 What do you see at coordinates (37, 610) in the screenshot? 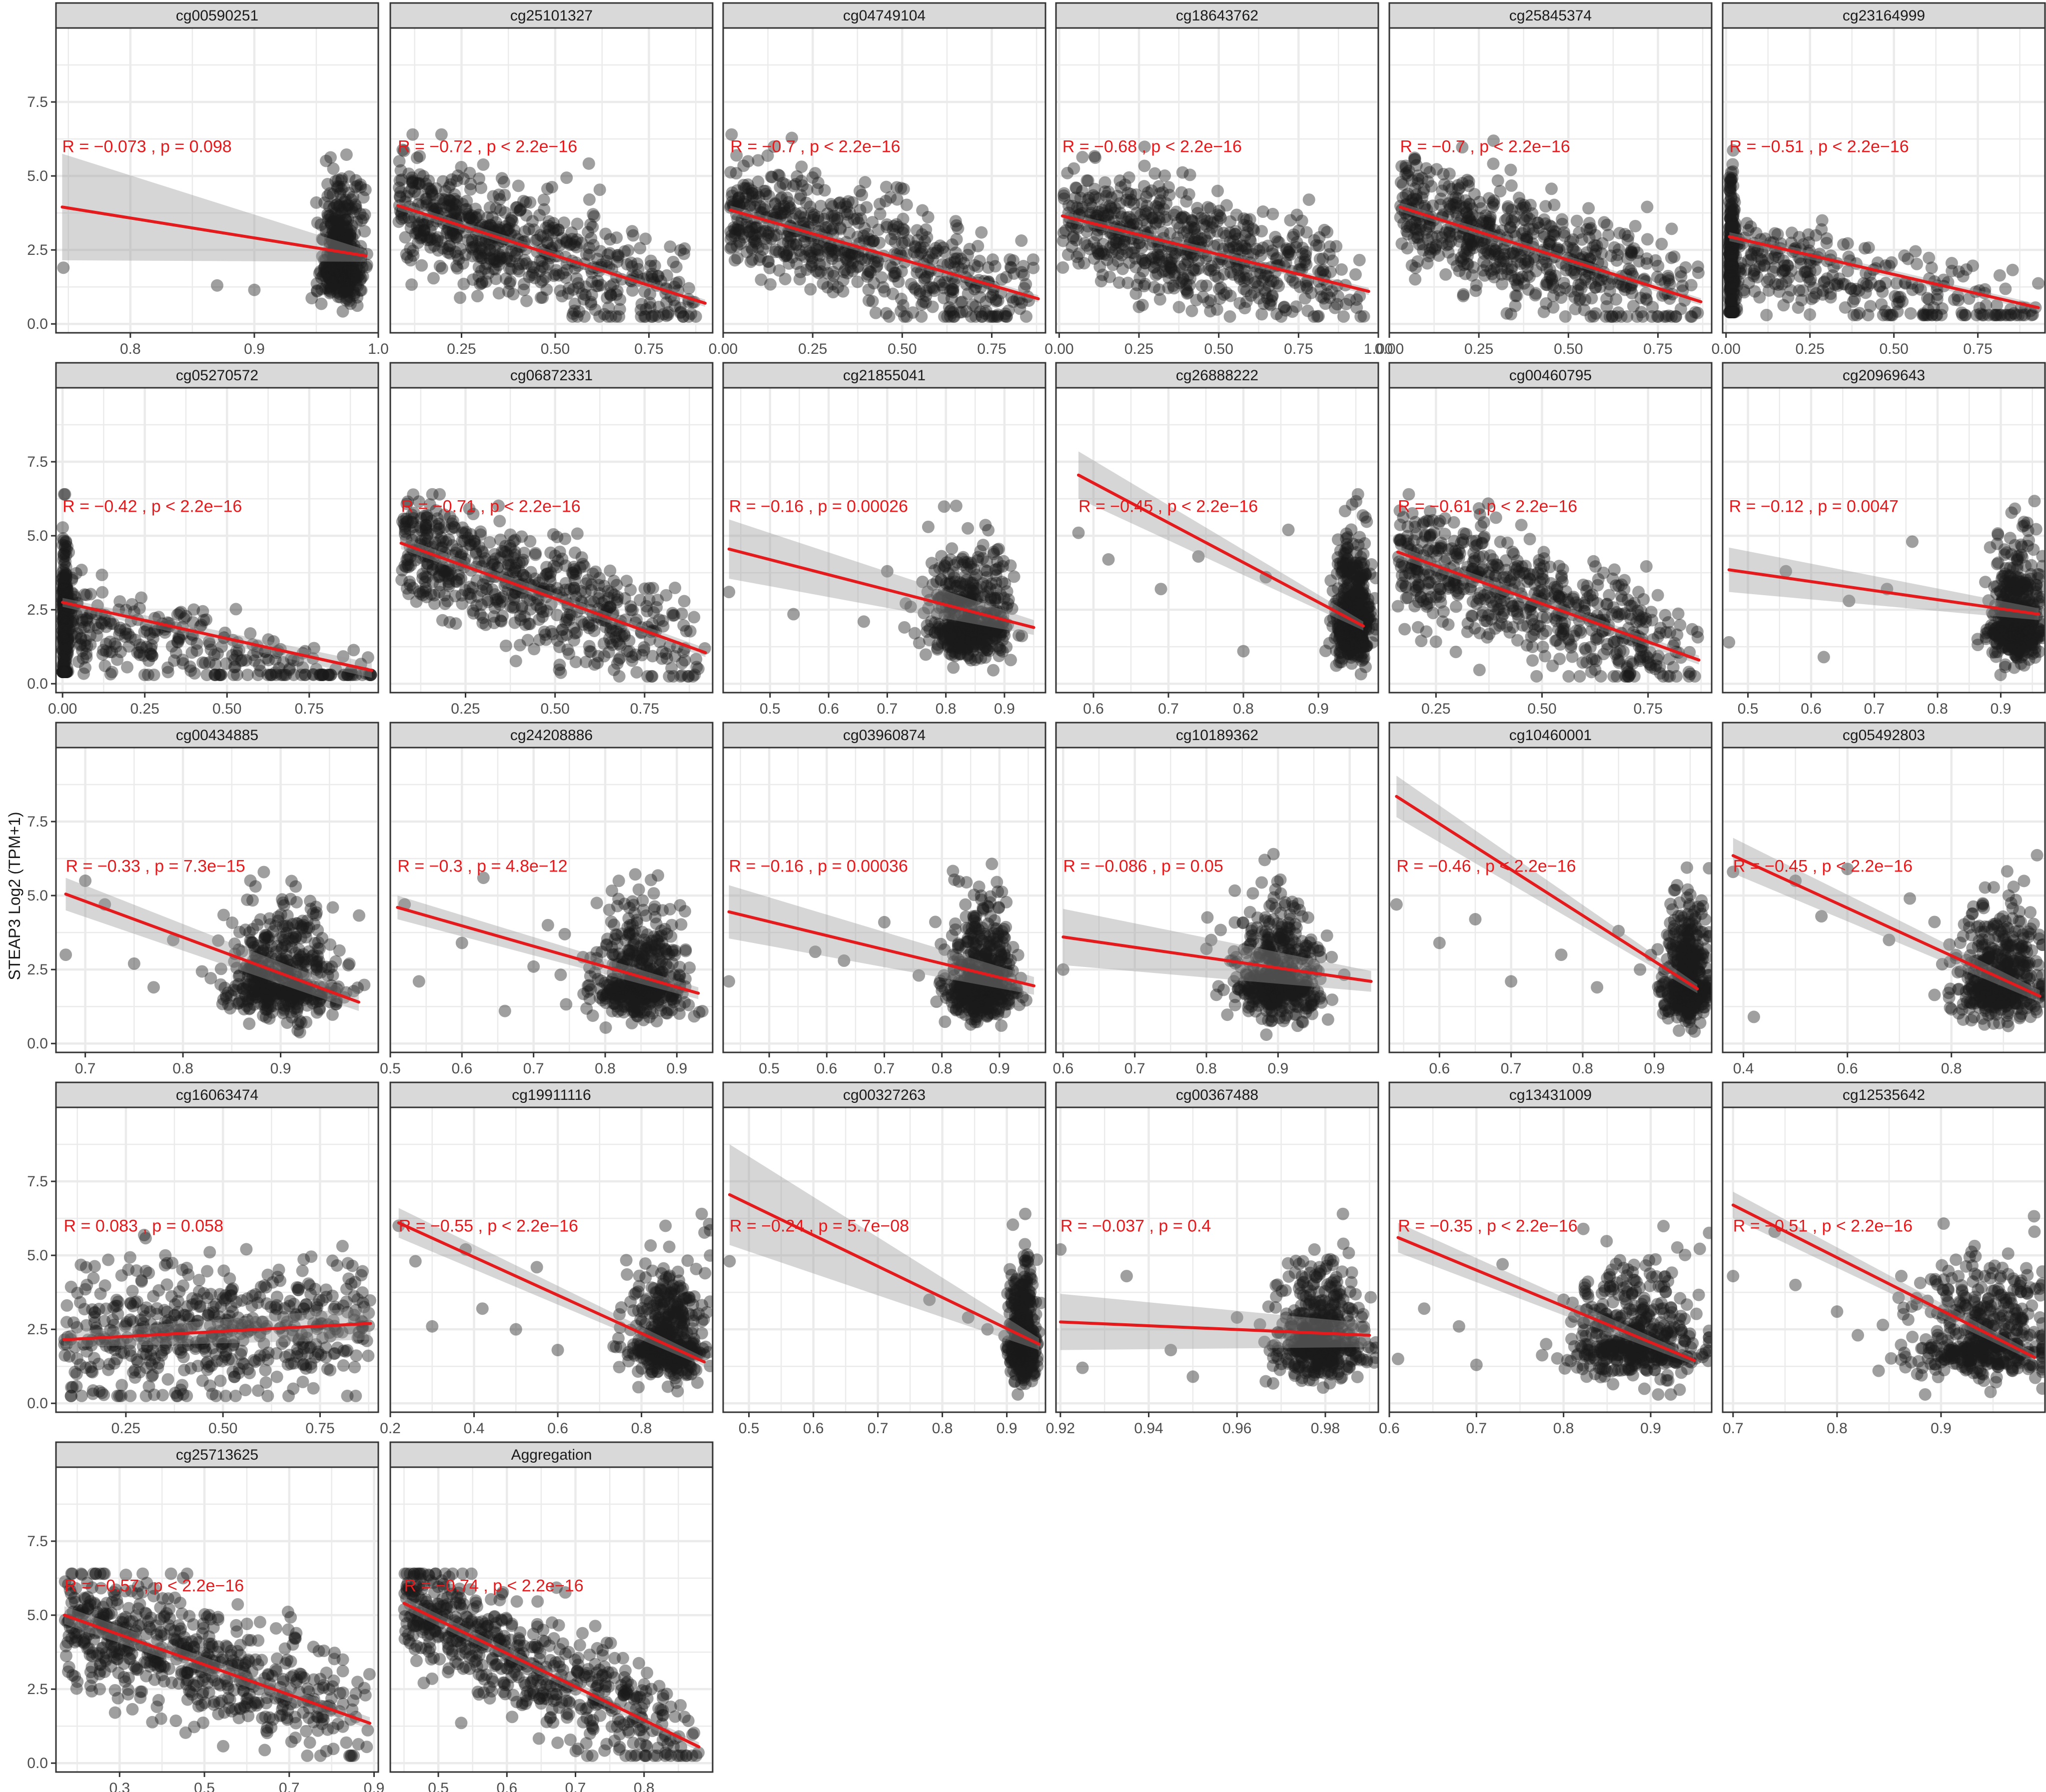
I see `y-tick-label: 2.5` at bounding box center [37, 610].